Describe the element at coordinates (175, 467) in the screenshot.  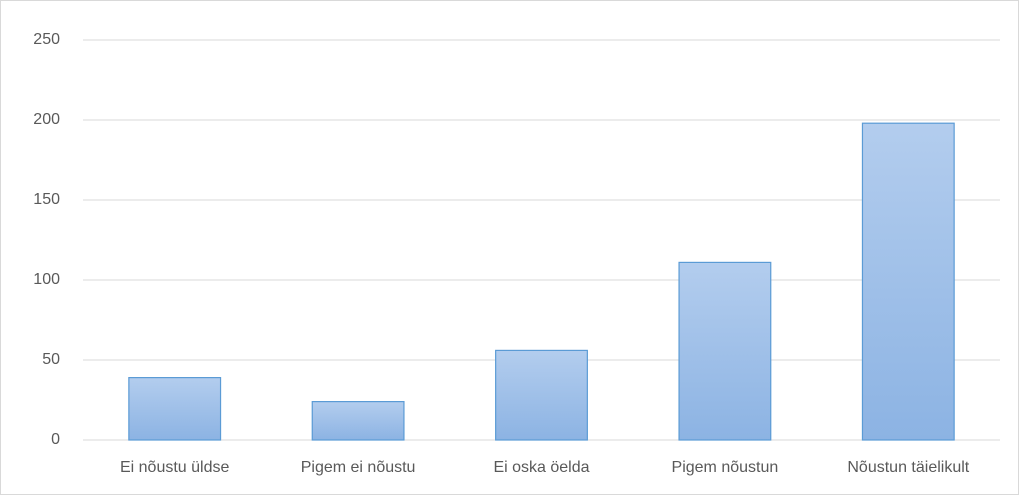
I see `x-tick-label: Ei nõustu üldse` at that location.